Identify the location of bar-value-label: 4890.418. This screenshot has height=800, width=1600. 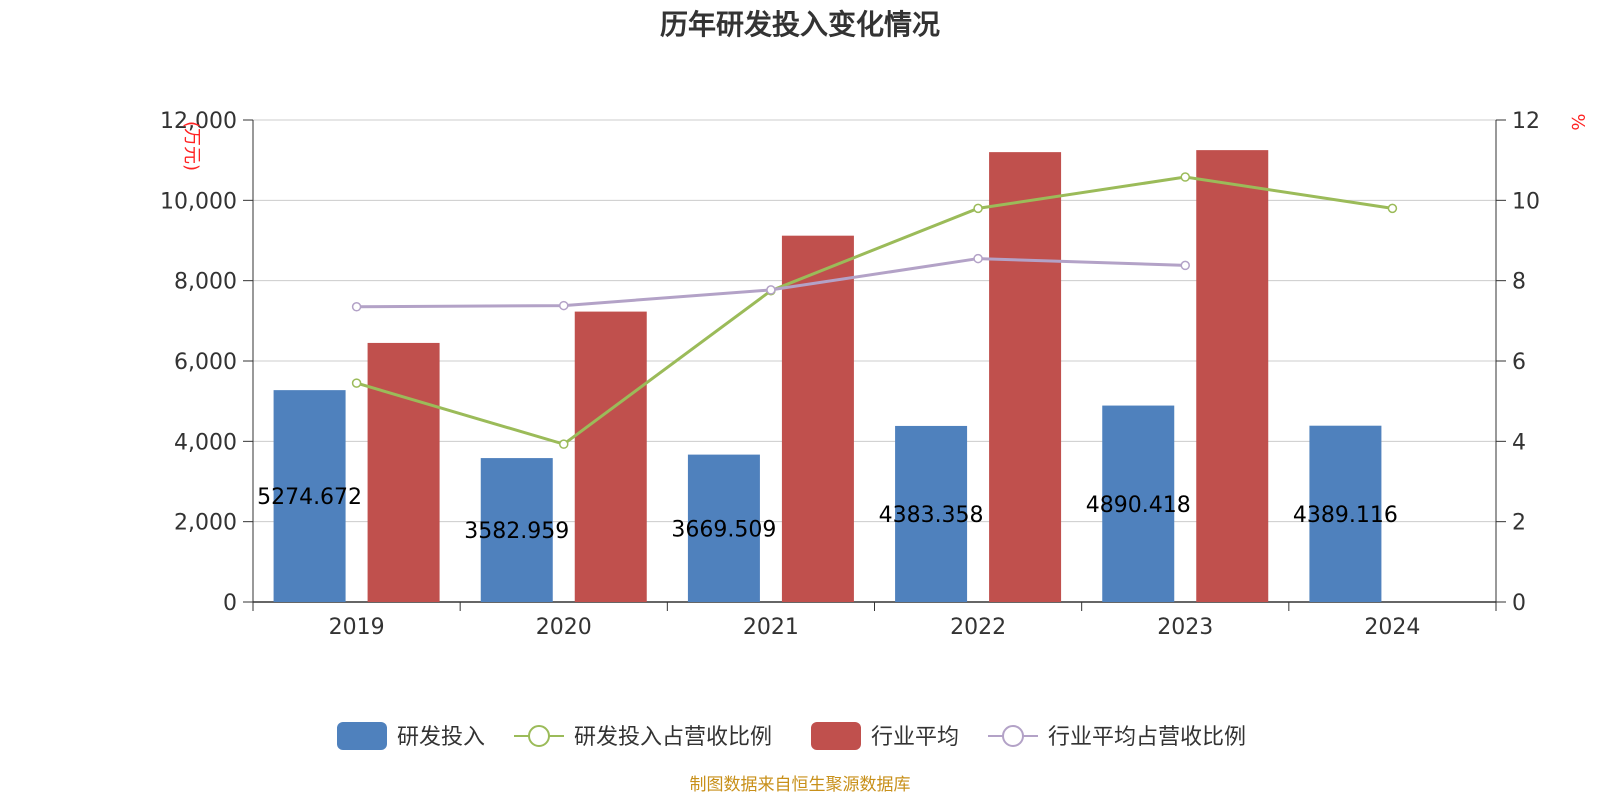
(1138, 505).